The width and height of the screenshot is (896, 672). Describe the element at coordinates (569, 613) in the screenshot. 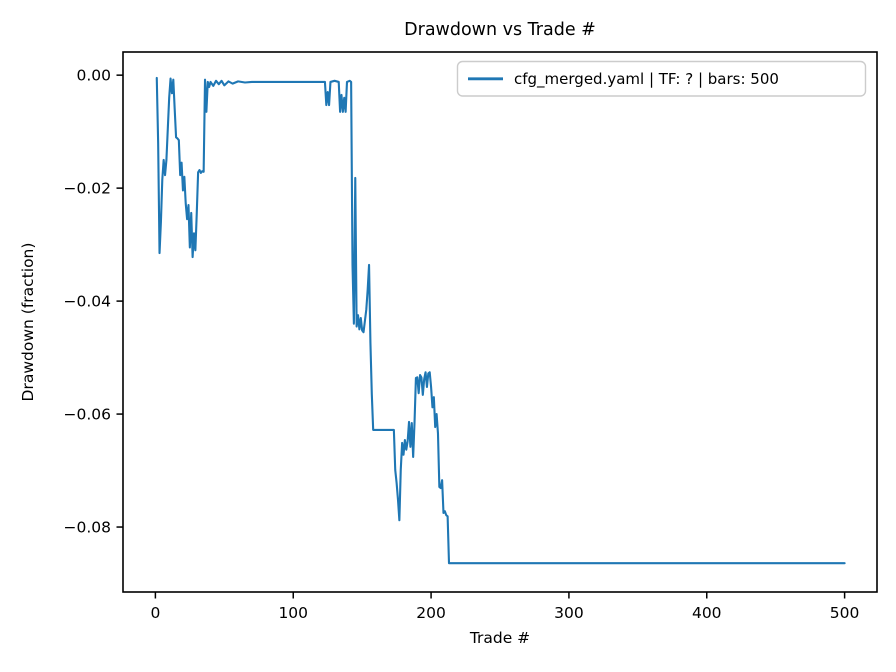

I see `x-tick-label: 300` at that location.